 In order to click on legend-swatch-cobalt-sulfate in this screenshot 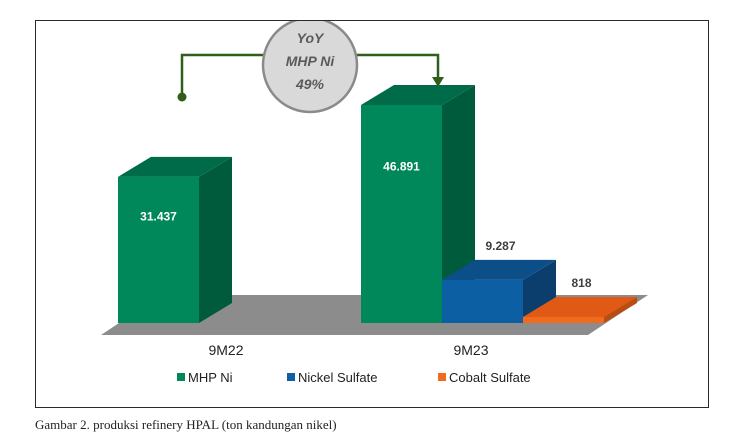, I will do `click(442, 377)`.